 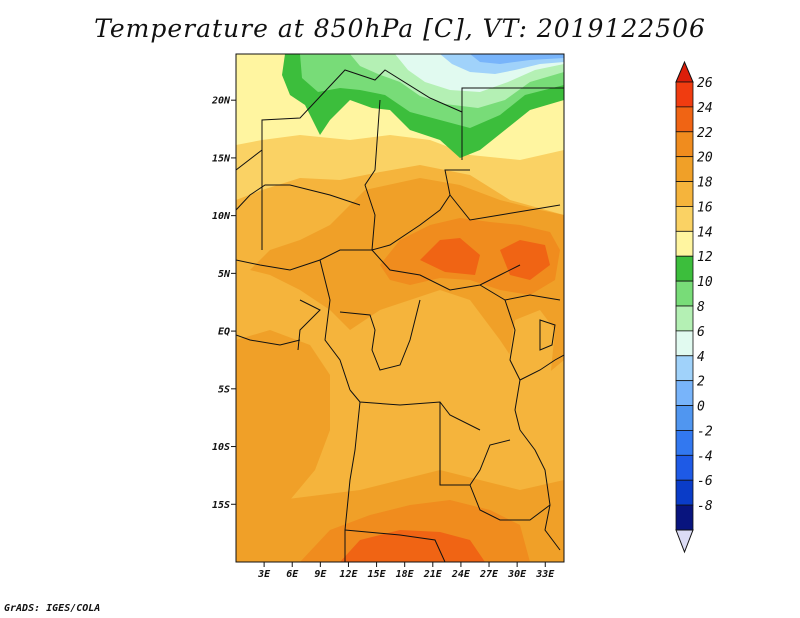 I want to click on lat-tick-label: 10N, so click(x=221, y=216).